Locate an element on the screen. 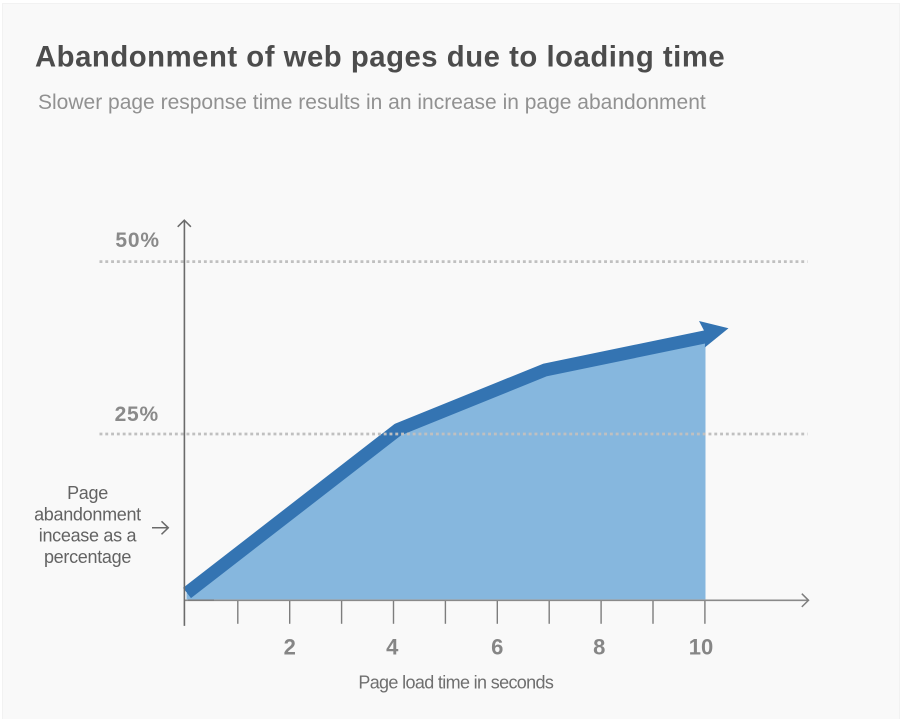  svg-text: 8 is located at coordinates (599, 646).